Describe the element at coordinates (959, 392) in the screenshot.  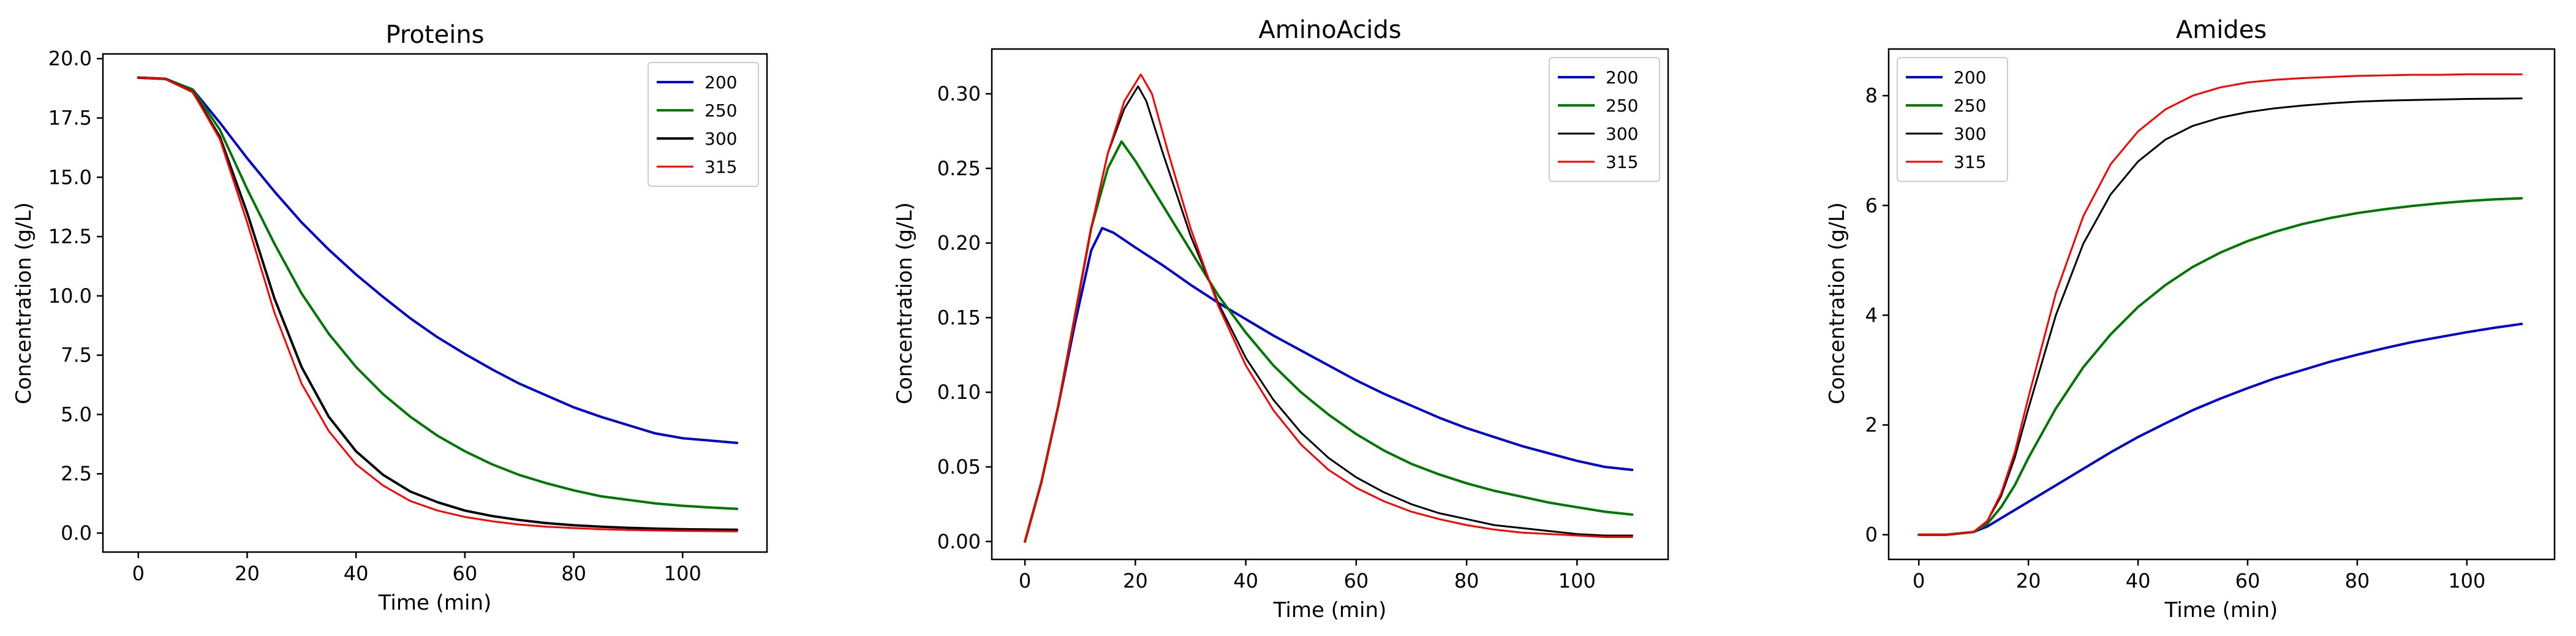
I see `y-tick-label: 0.10` at that location.